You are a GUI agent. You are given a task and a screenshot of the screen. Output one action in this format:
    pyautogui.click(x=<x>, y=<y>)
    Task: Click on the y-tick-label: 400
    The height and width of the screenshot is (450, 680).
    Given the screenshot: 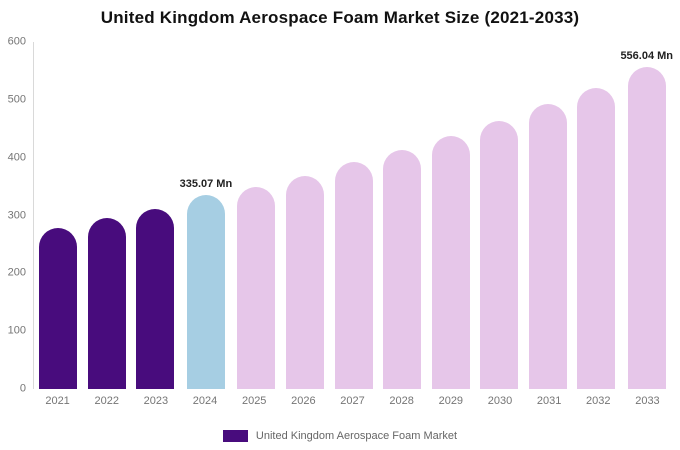 What is the action you would take?
    pyautogui.click(x=16, y=157)
    